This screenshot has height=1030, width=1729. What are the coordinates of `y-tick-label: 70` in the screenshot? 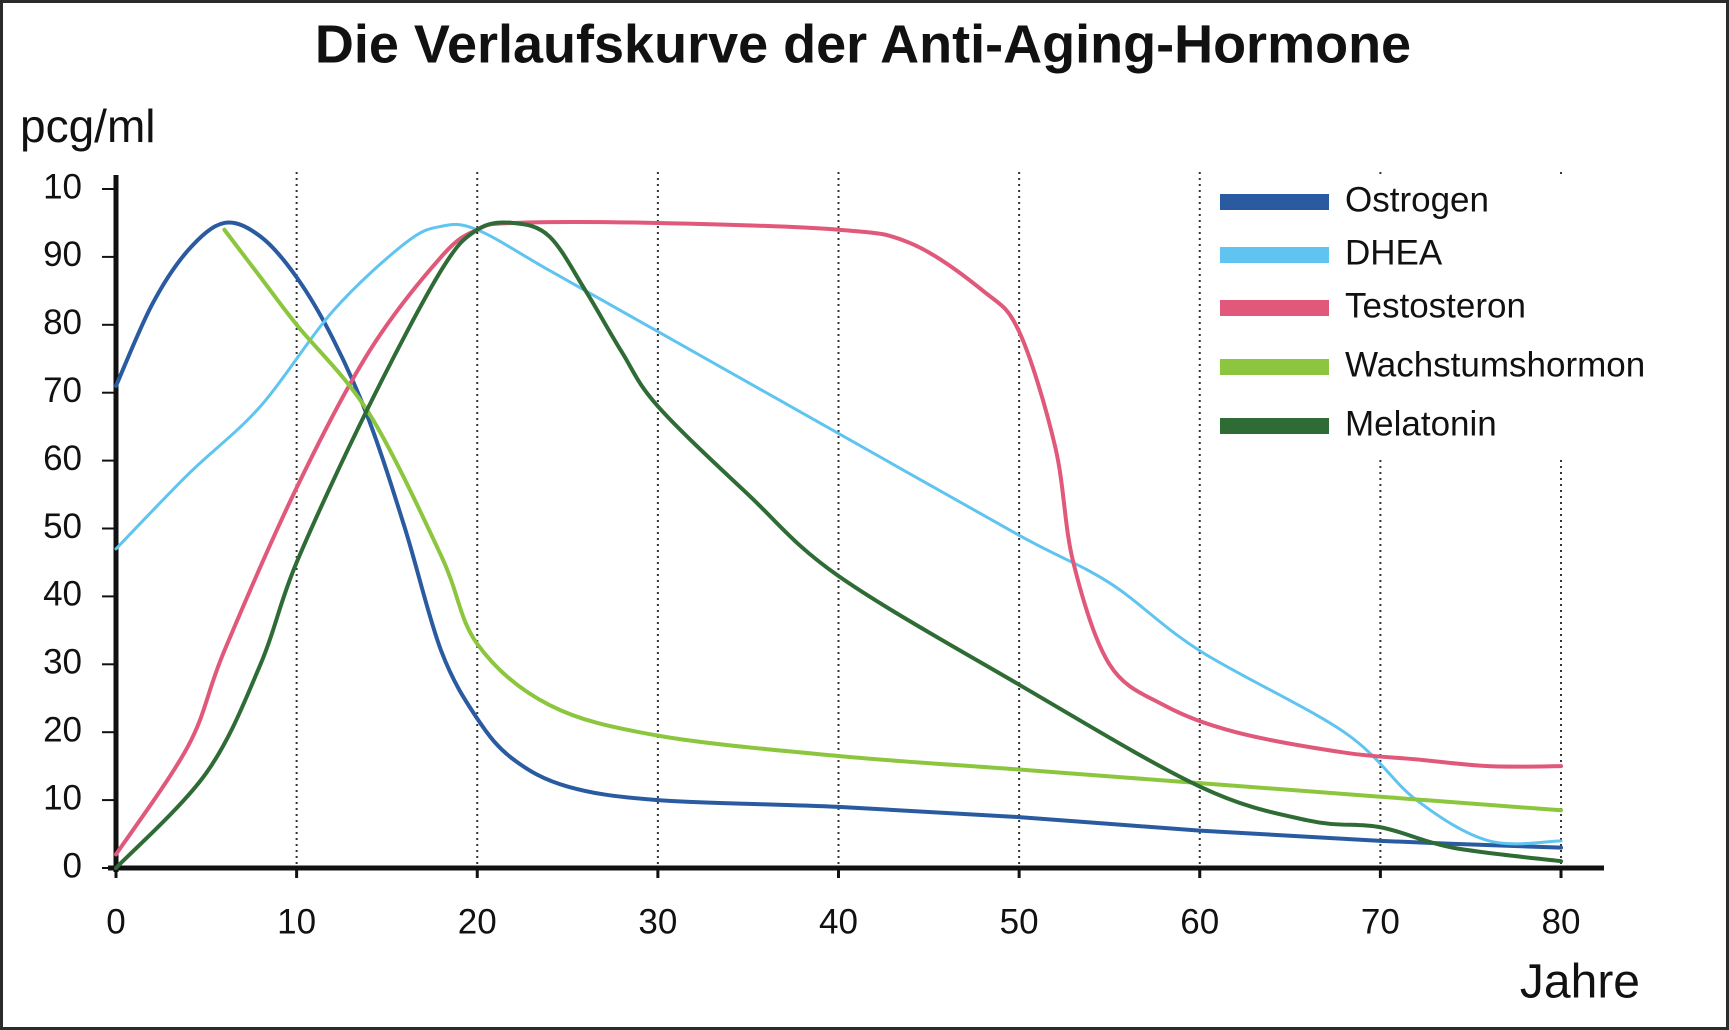 It's located at (62, 390).